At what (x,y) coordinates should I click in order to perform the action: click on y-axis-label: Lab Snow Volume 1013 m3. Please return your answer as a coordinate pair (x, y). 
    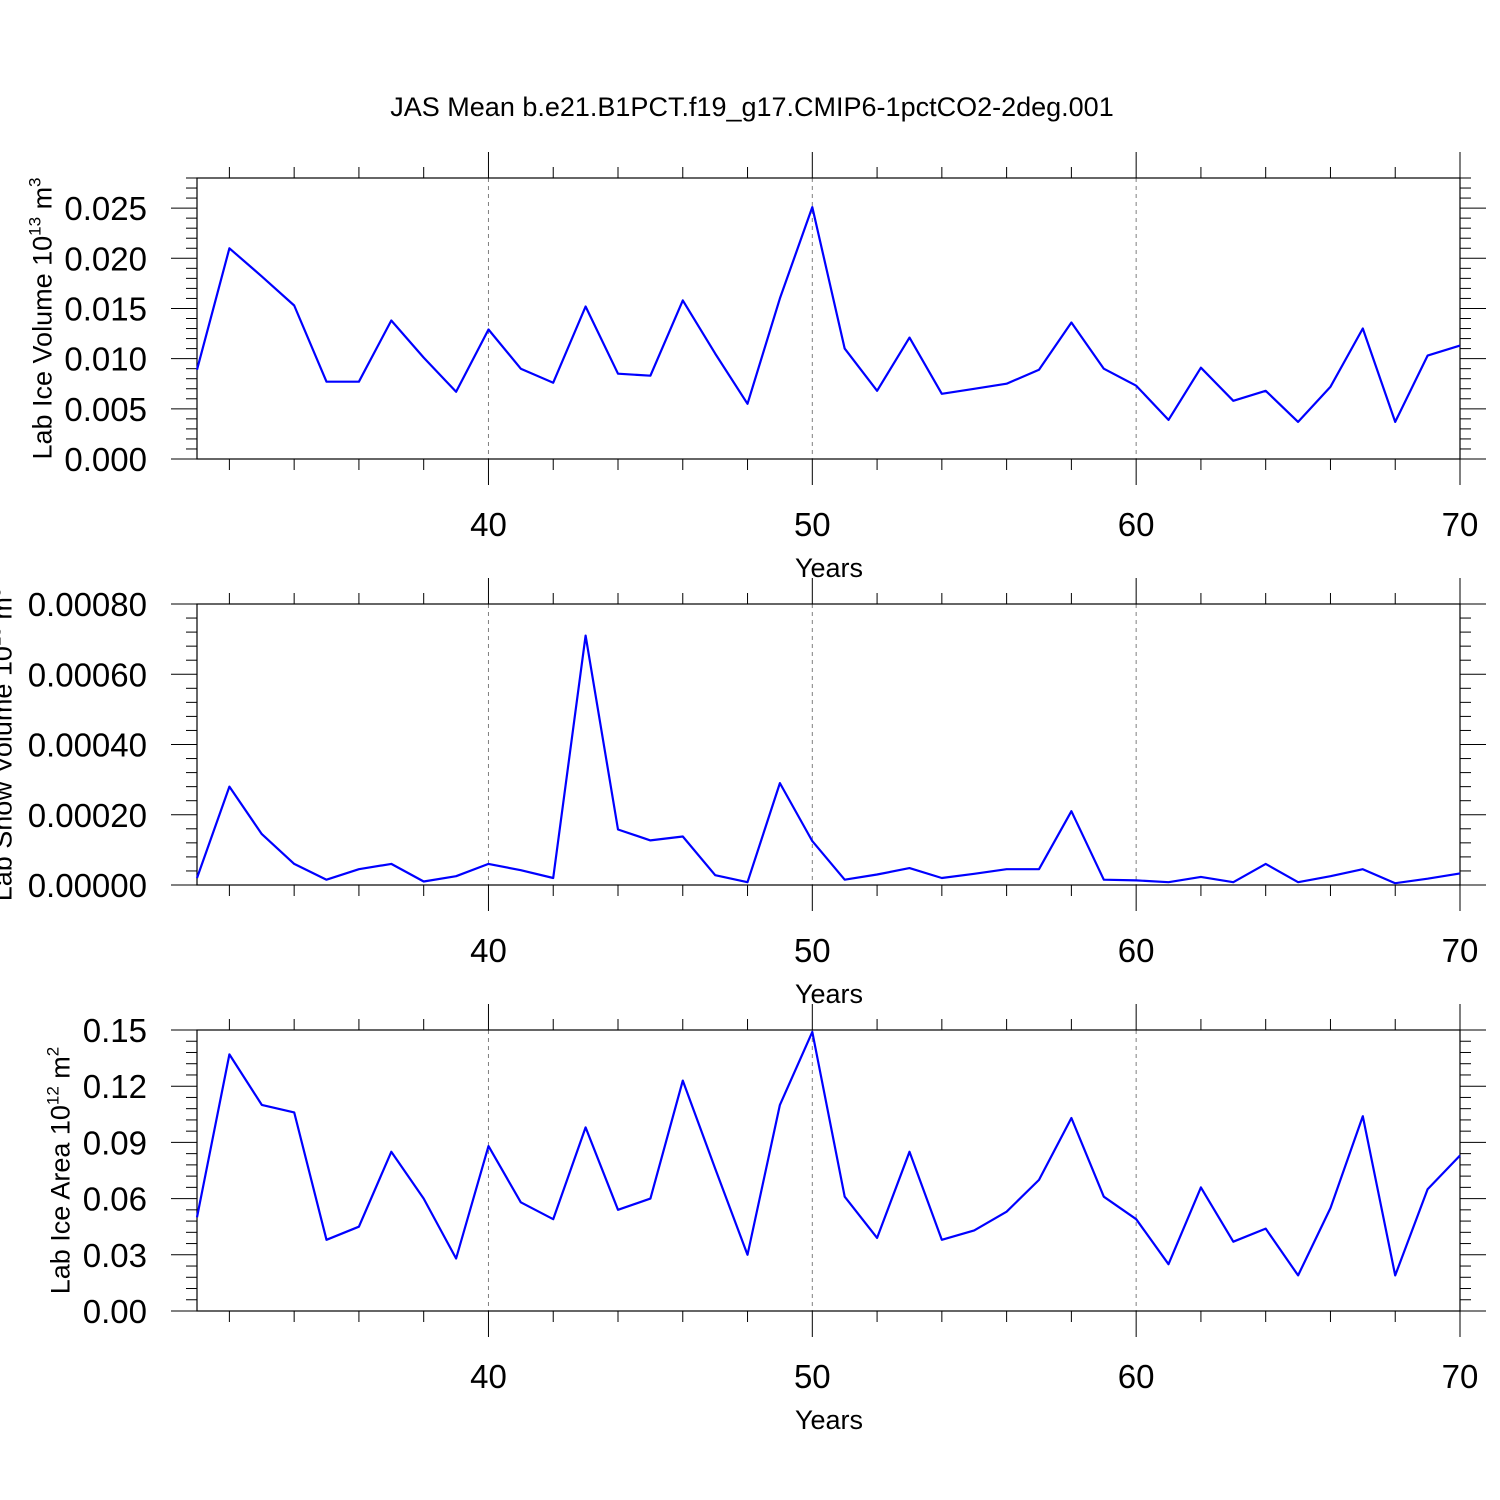
    Looking at the image, I should click on (8, 745).